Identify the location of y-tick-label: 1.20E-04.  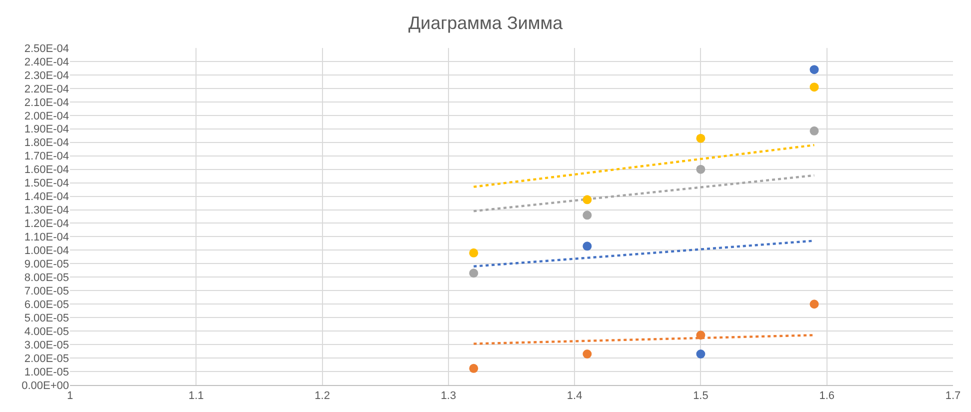
(46, 224).